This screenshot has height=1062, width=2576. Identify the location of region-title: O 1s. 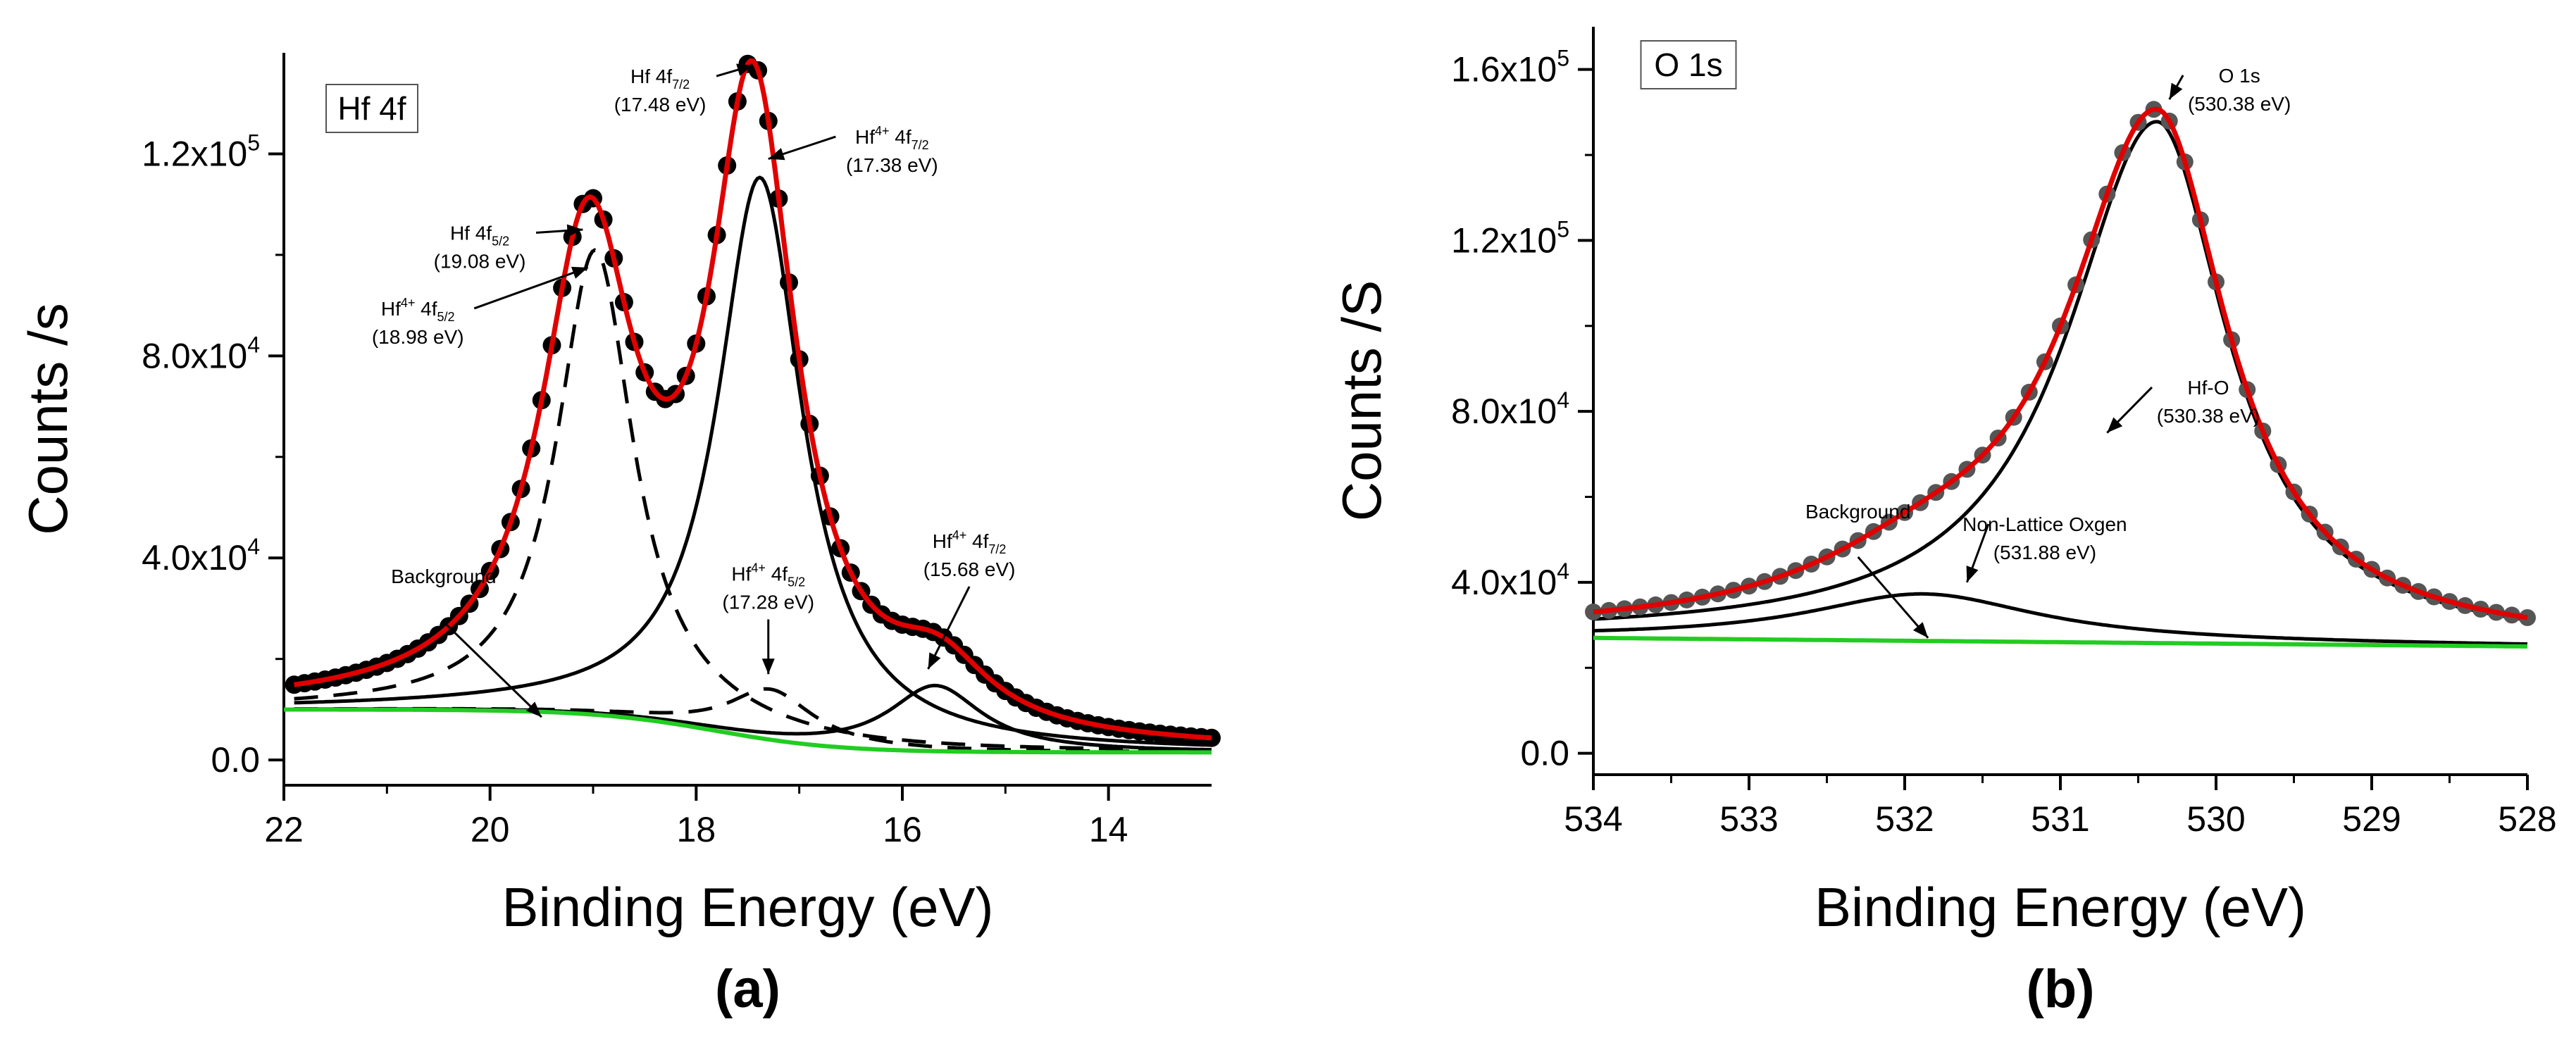
(1688, 64).